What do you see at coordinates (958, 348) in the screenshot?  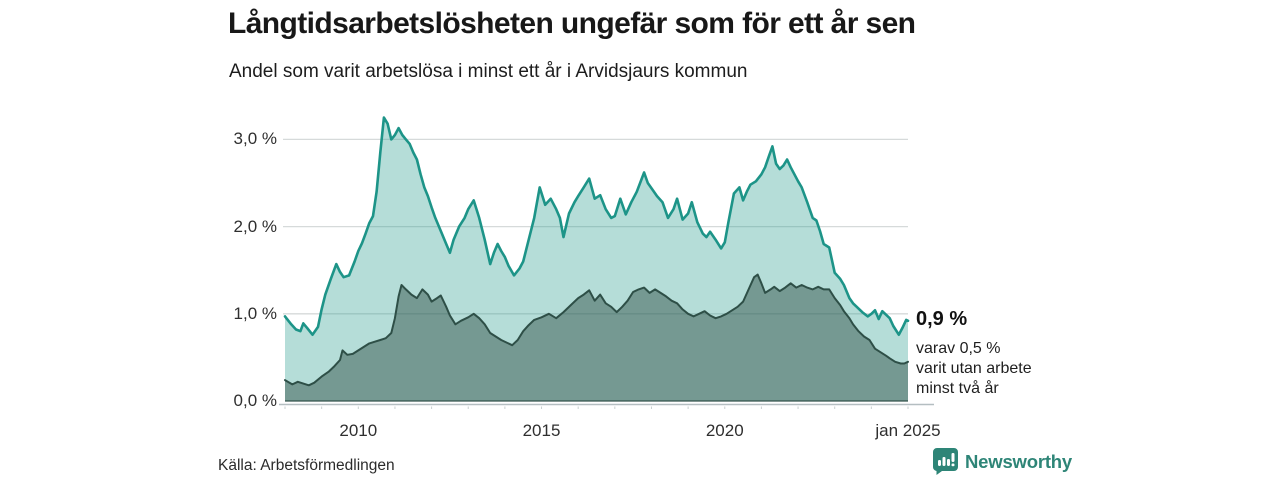 I see `annotation-line: varav 0,5 %` at bounding box center [958, 348].